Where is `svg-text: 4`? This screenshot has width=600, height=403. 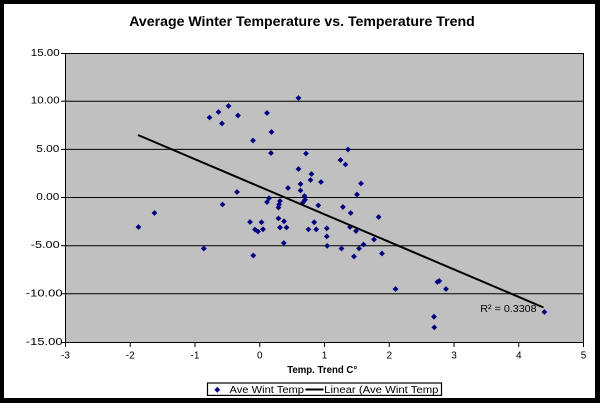 svg-text: 4 is located at coordinates (519, 356).